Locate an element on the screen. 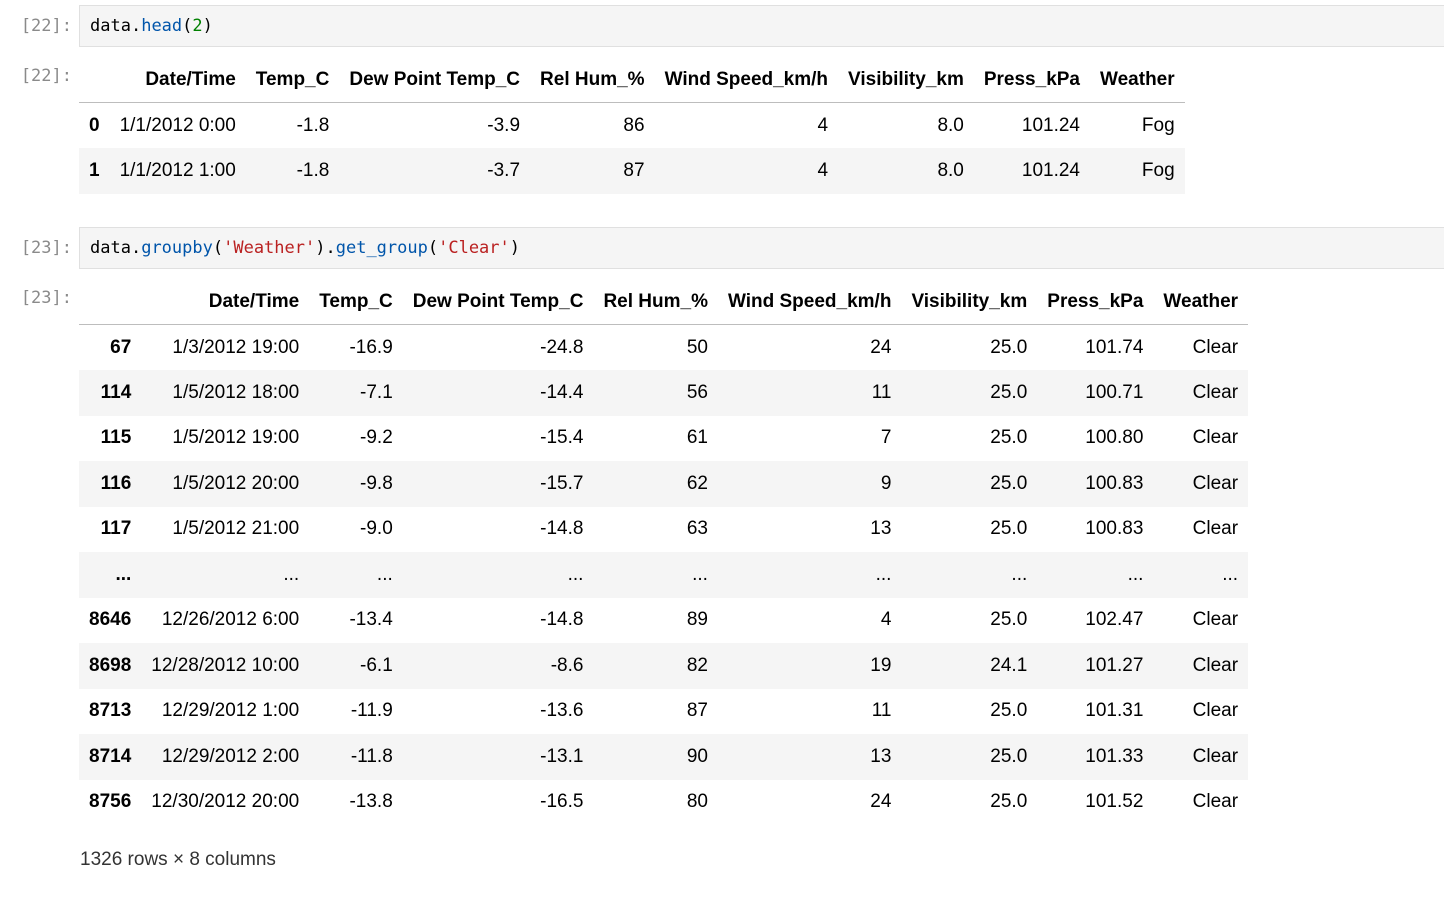 The image size is (1444, 907). table-cell: 100.83 is located at coordinates (1114, 529).